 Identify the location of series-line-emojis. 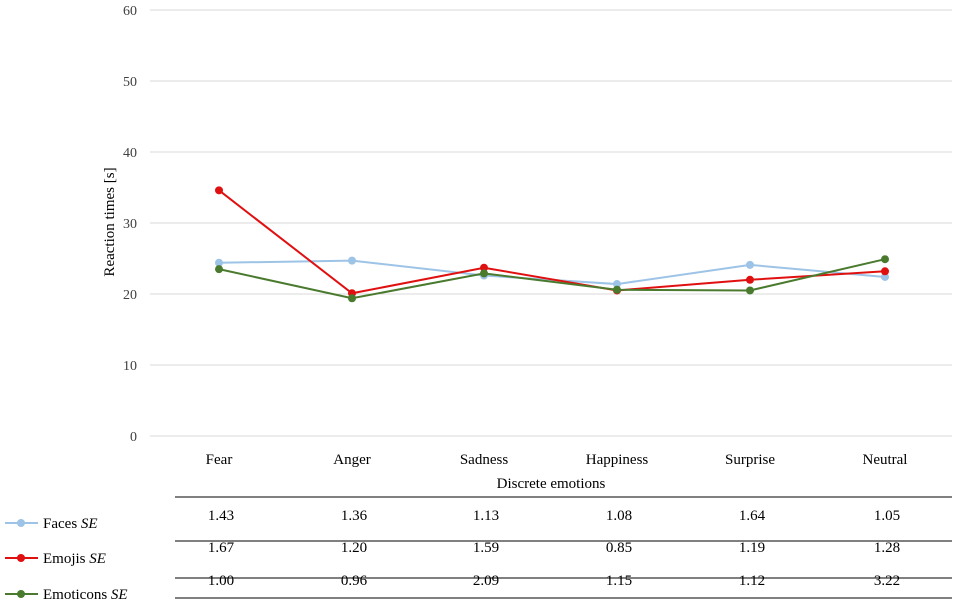
(552, 242).